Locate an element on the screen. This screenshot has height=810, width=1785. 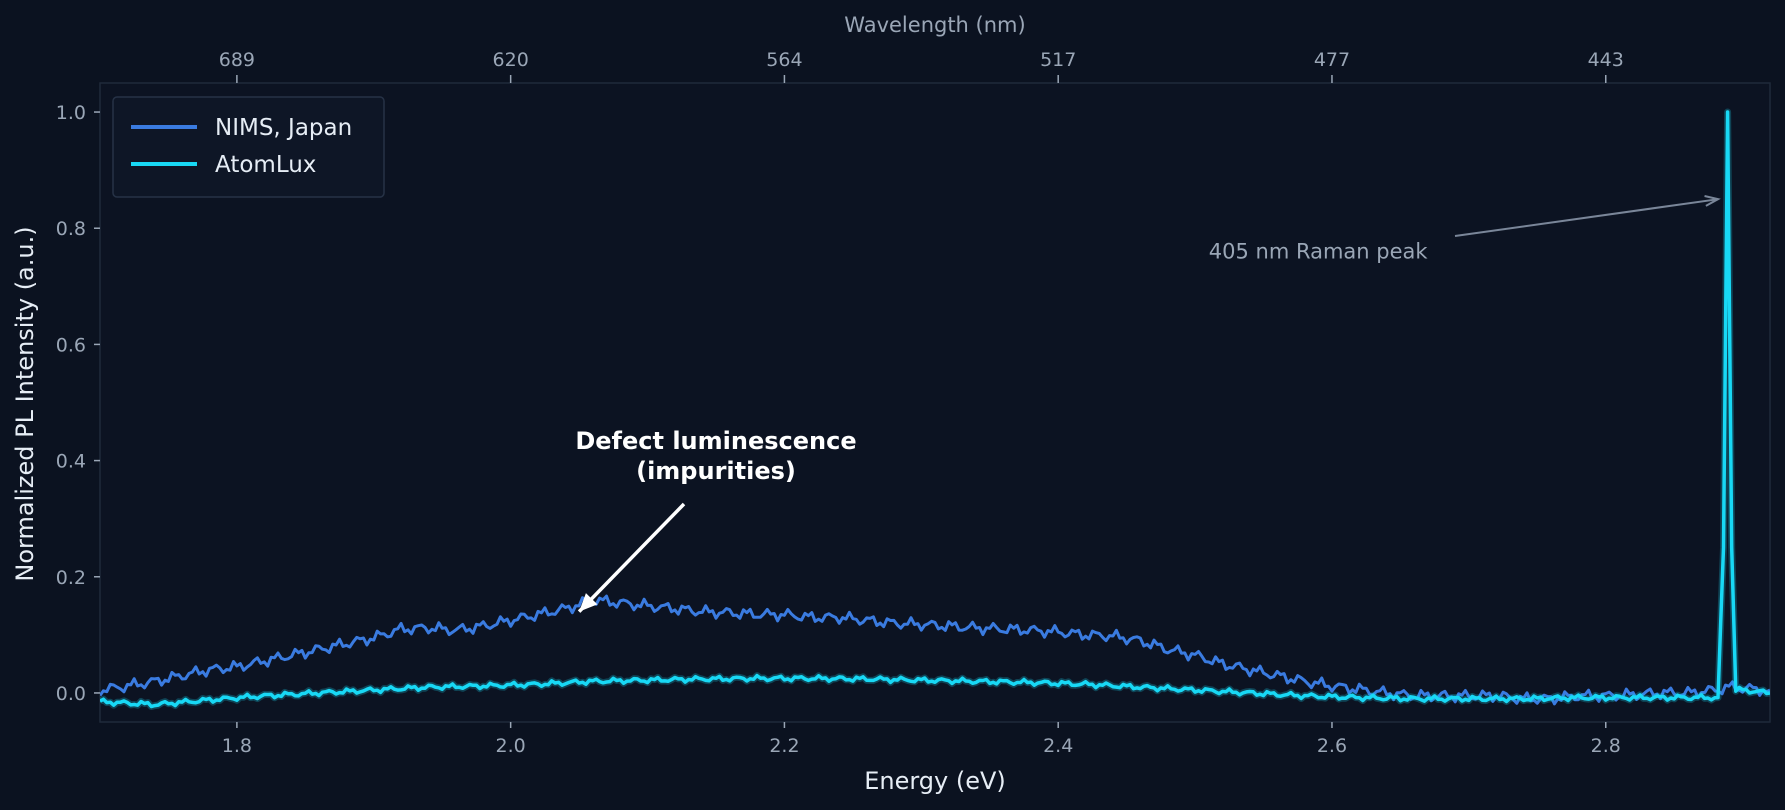
x-tick-label: 2.4 is located at coordinates (1058, 746).